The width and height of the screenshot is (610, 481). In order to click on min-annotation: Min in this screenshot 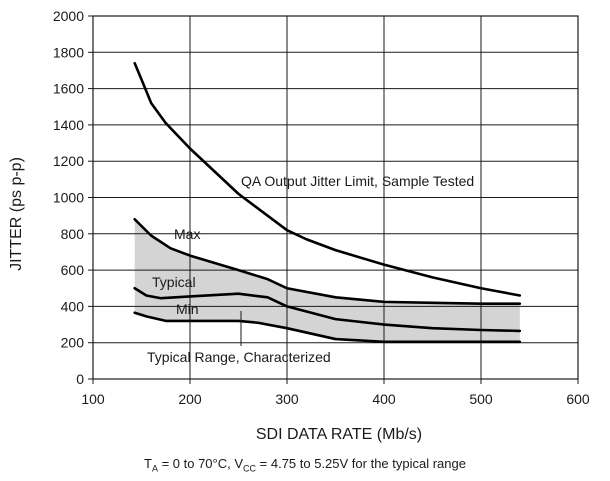, I will do `click(187, 309)`.